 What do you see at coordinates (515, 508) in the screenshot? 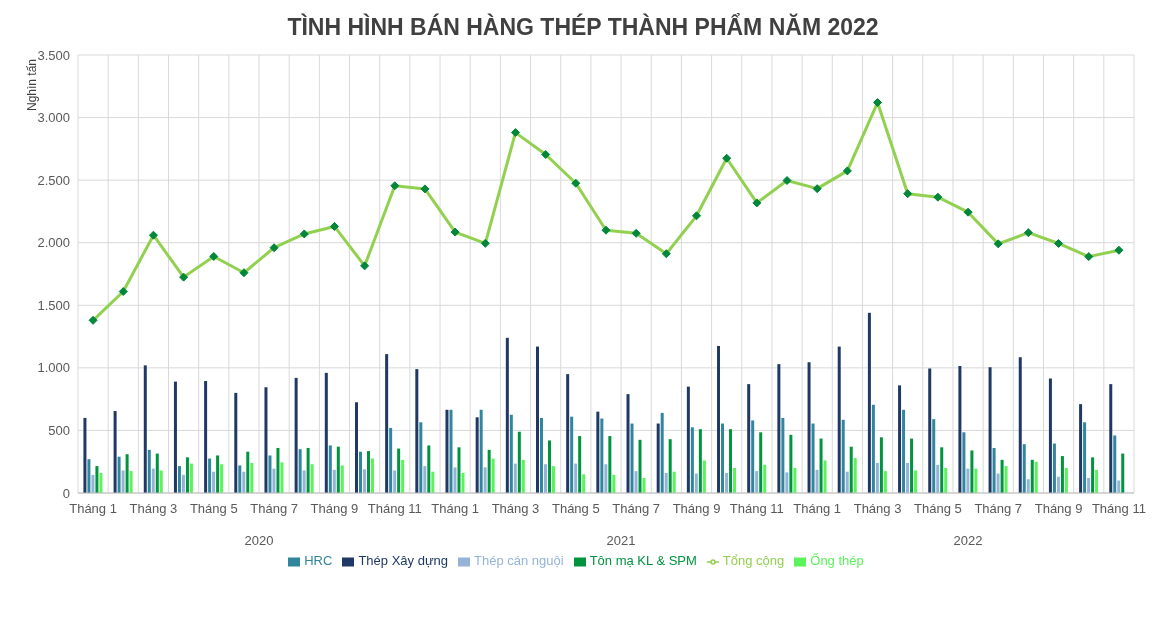
I see `x-tick-label: Tháng 3` at bounding box center [515, 508].